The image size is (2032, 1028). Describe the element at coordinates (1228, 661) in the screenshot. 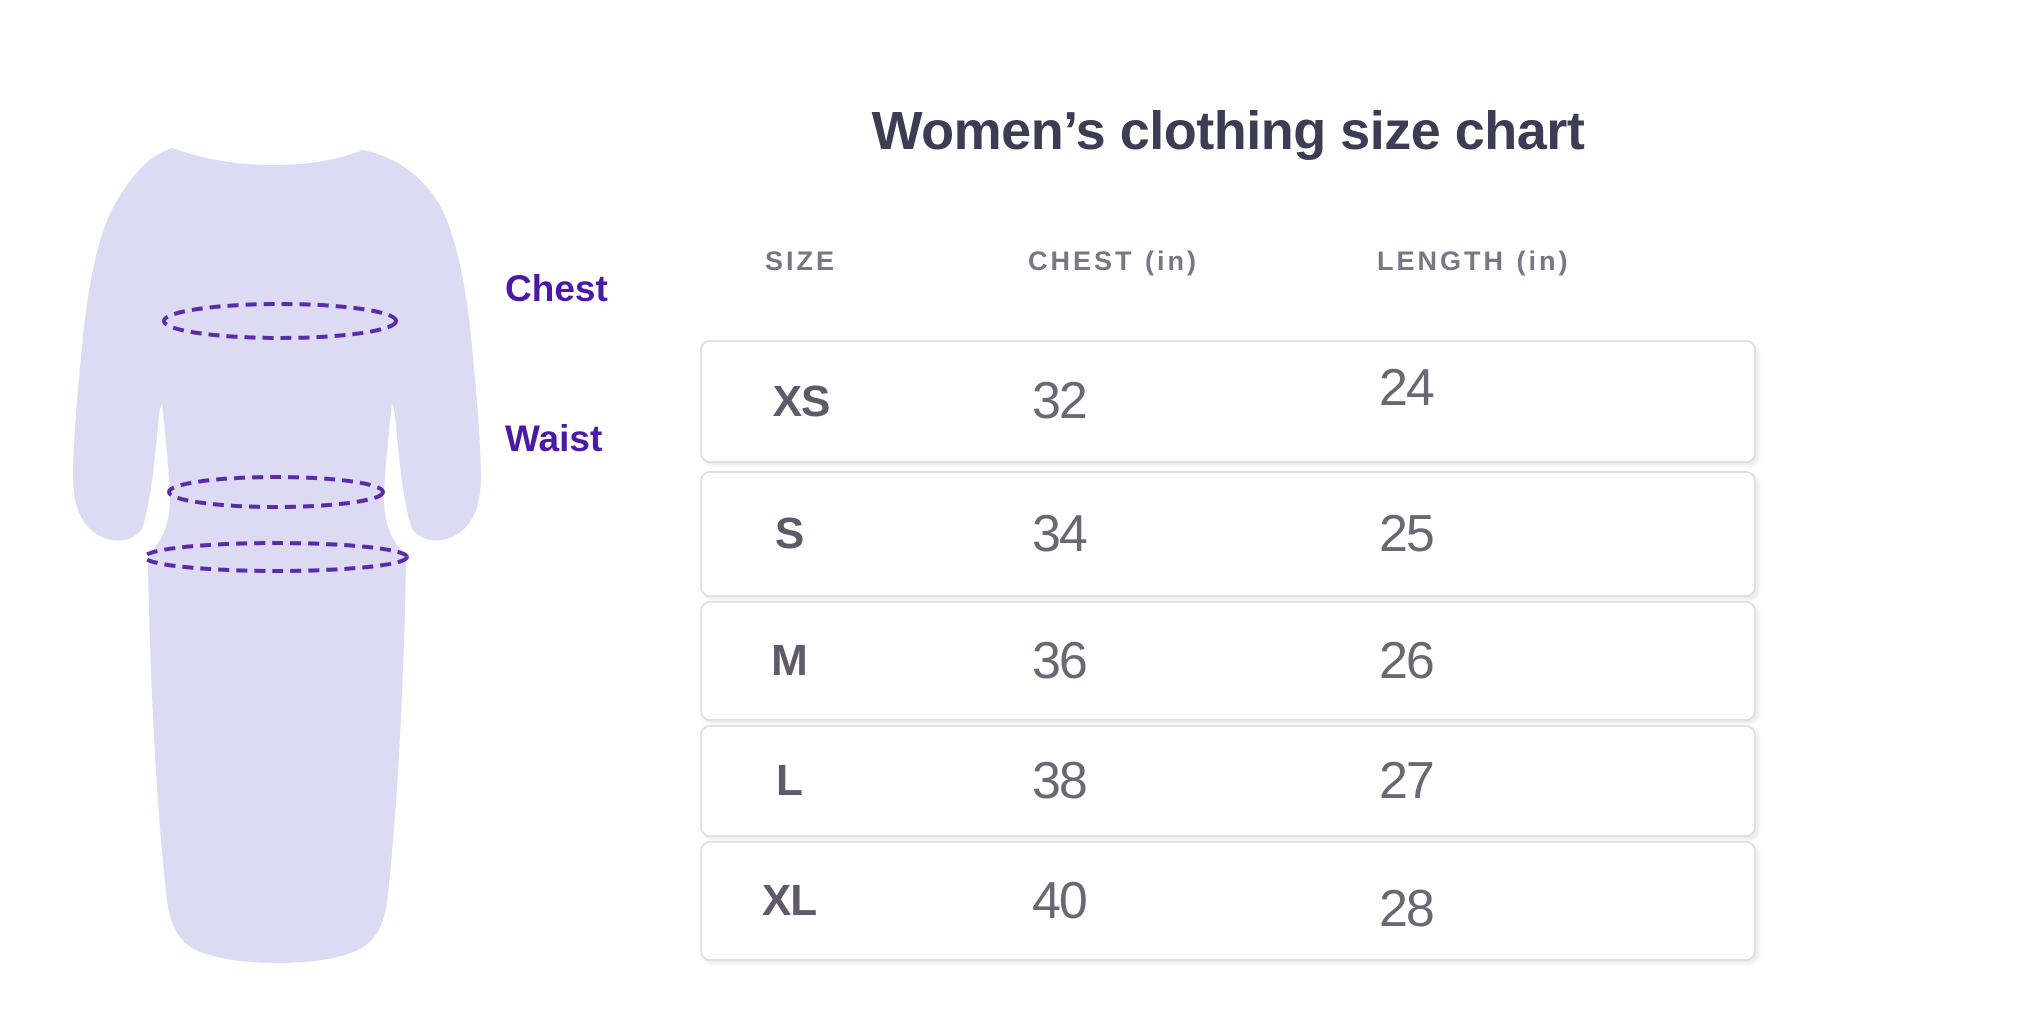

I see `table-row: M 36 26` at that location.